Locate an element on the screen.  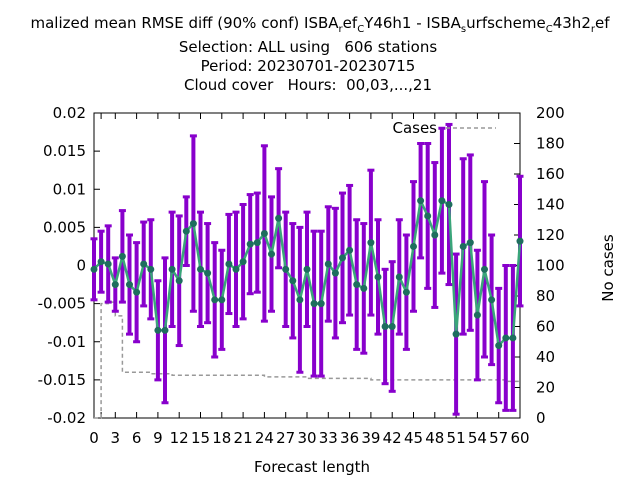
x-tick-label: 0 is located at coordinates (94, 438).